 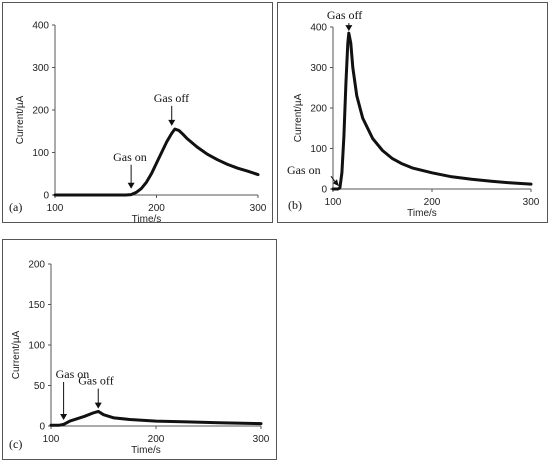 What do you see at coordinates (40, 386) in the screenshot?
I see `y-tick-label: 50` at bounding box center [40, 386].